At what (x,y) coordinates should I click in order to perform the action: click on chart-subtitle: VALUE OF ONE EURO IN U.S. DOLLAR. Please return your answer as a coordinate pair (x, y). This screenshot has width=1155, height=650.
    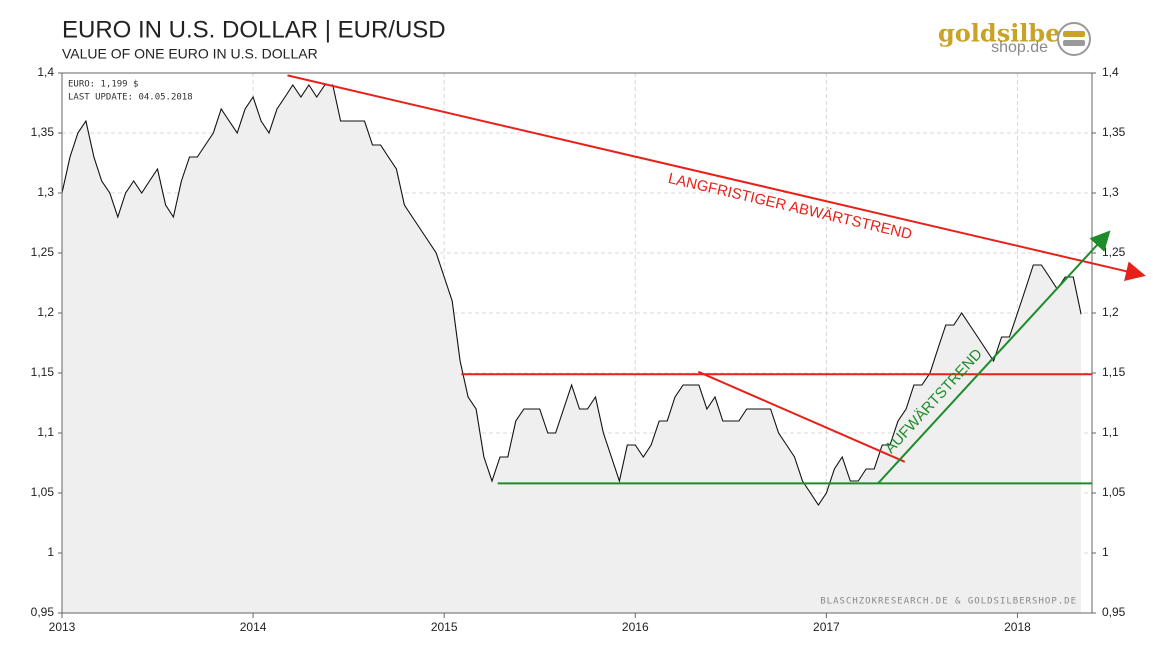
    Looking at the image, I should click on (190, 54).